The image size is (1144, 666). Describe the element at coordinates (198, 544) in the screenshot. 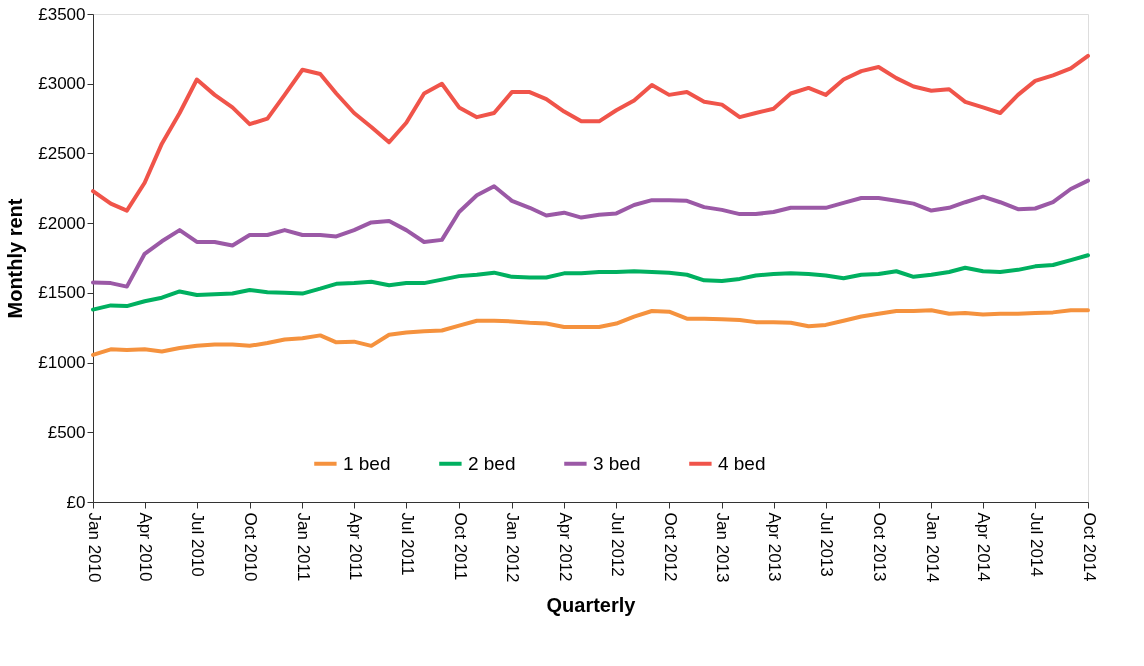

I see `x-tick-label: Jul 2010` at that location.